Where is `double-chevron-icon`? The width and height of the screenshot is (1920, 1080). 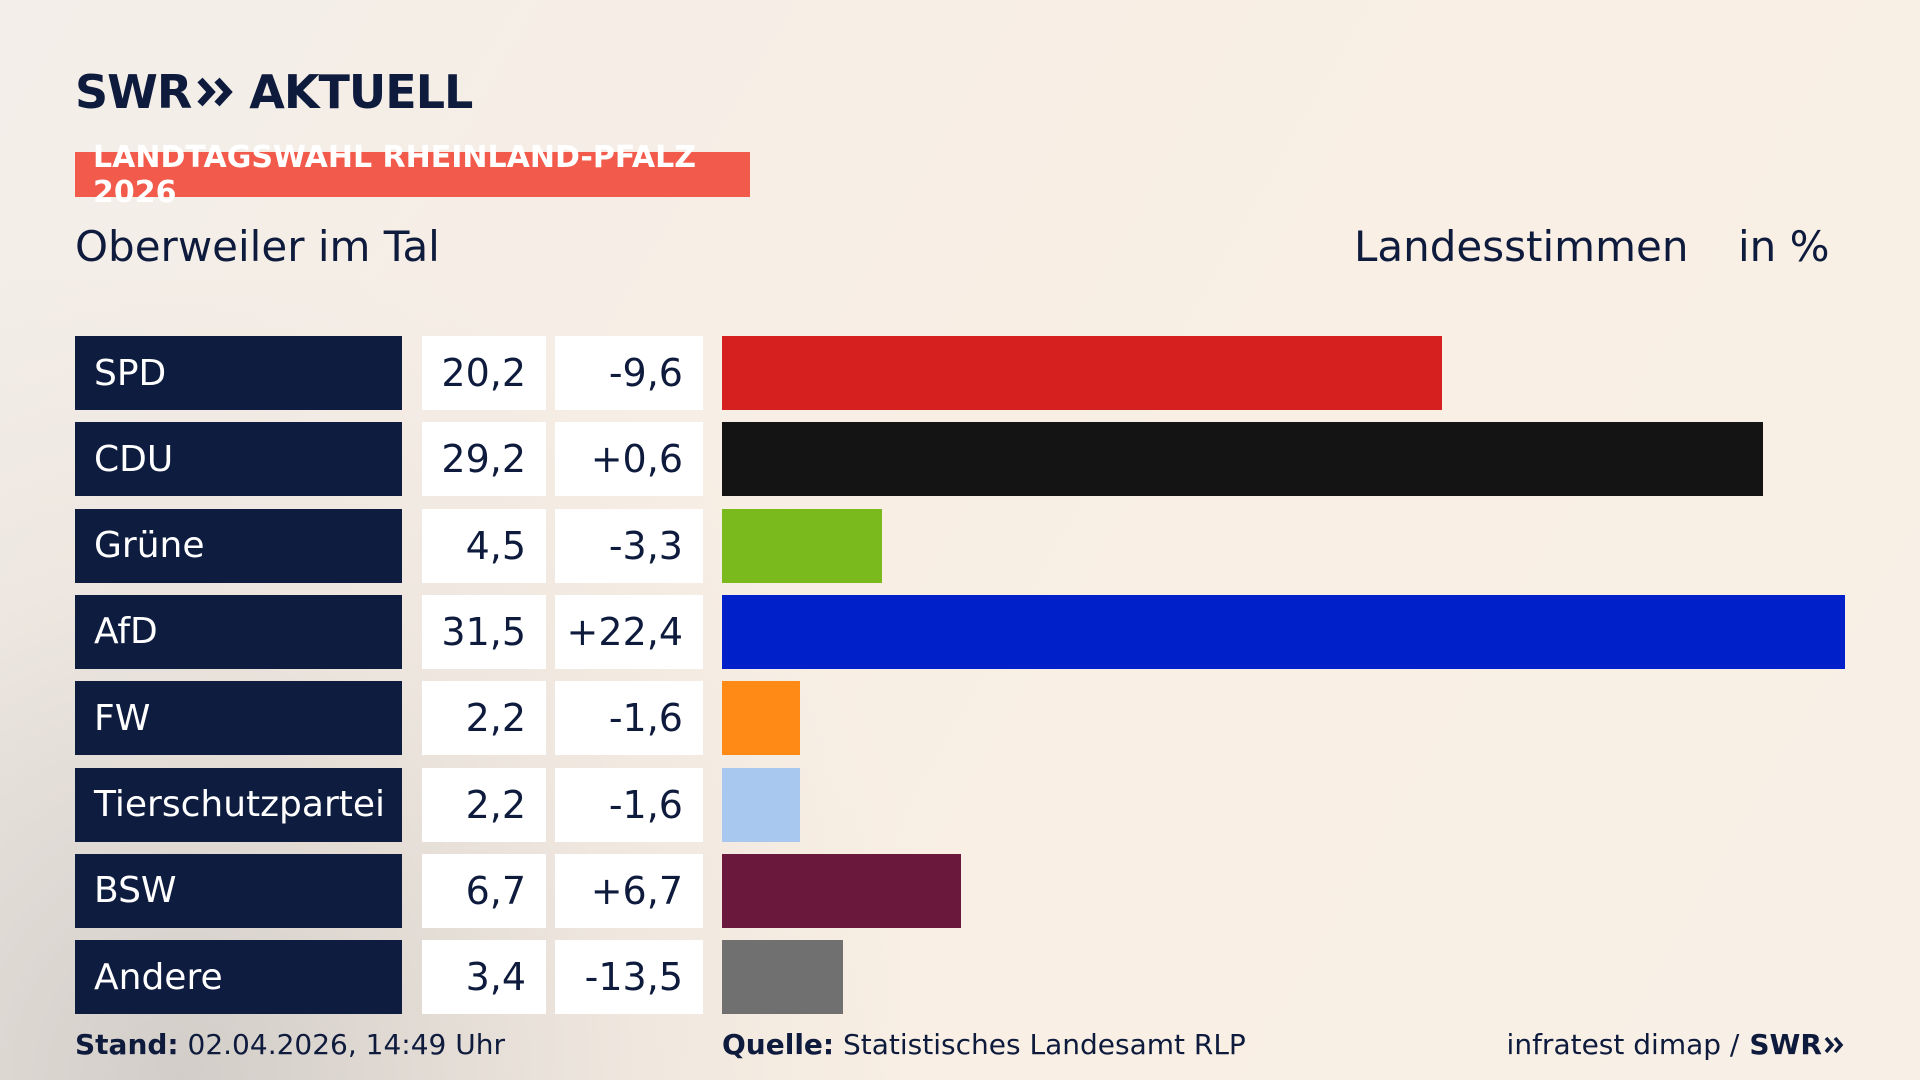
double-chevron-icon is located at coordinates (215, 92).